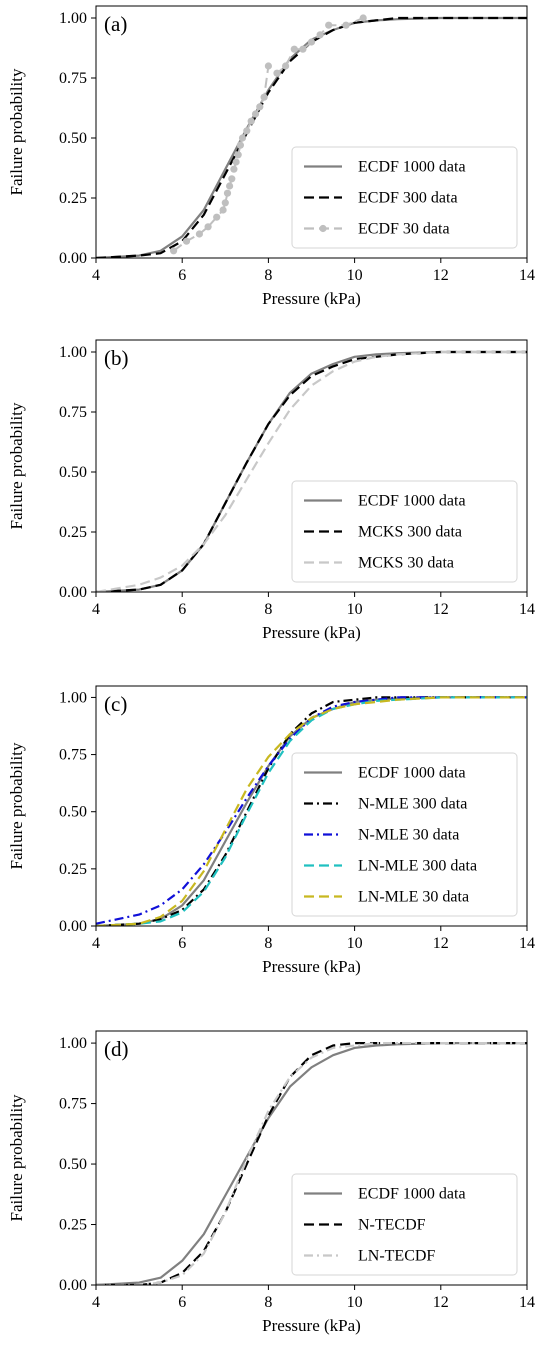  Describe the element at coordinates (392, 1225) in the screenshot. I see `legend-label: N-TECDF` at that location.